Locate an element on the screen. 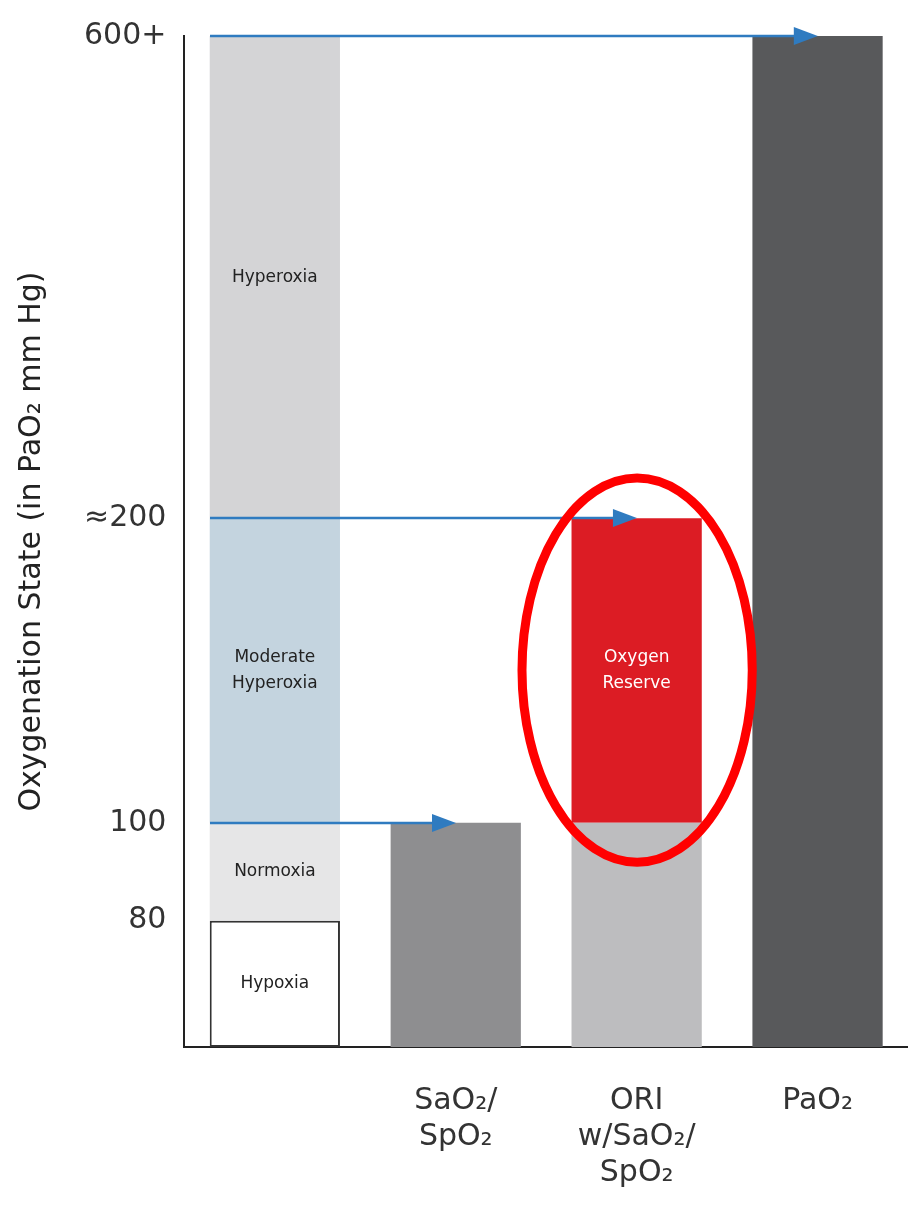  series-label: Moderate Hyperoxia is located at coordinates (274, 668).